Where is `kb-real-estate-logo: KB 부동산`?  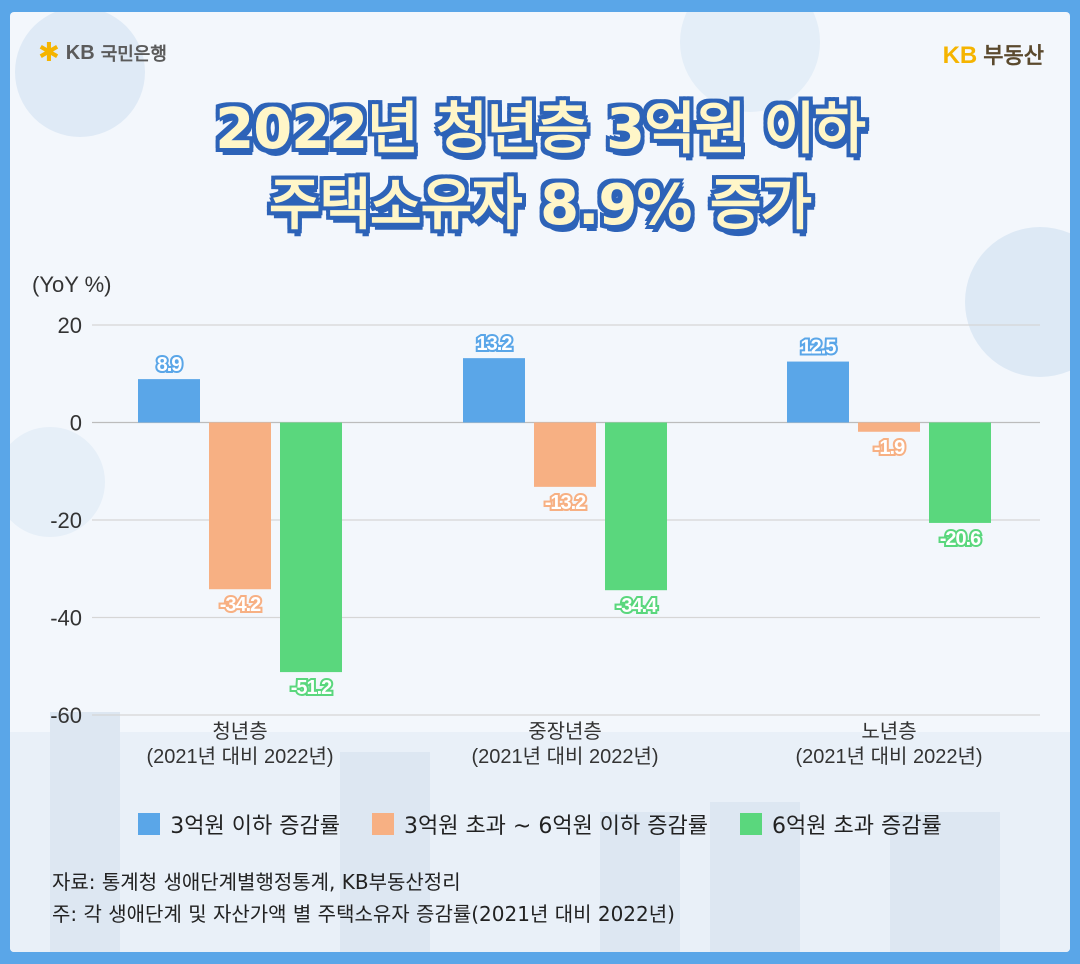 kb-real-estate-logo: KB 부동산 is located at coordinates (993, 54).